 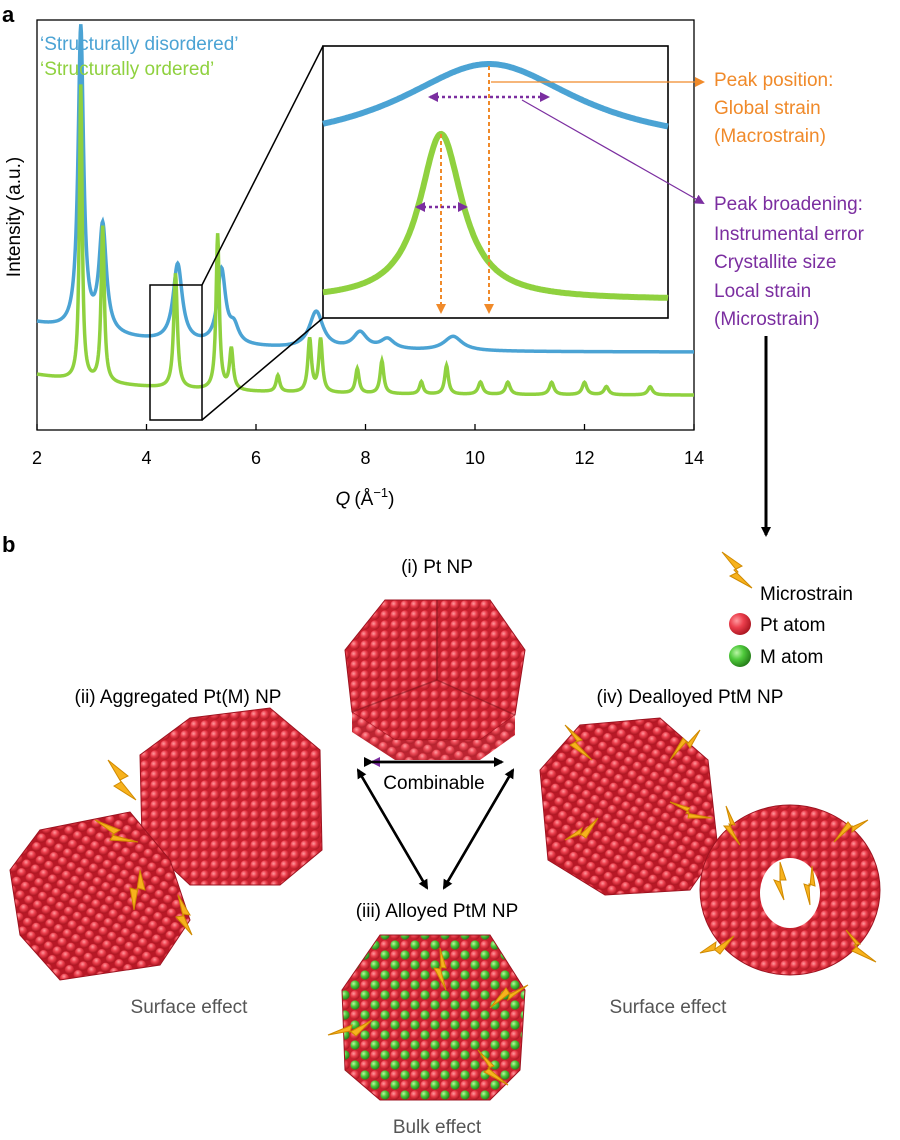 I want to click on np-ii-title: (ii) Aggregated Pt(M) NP, so click(x=178, y=697).